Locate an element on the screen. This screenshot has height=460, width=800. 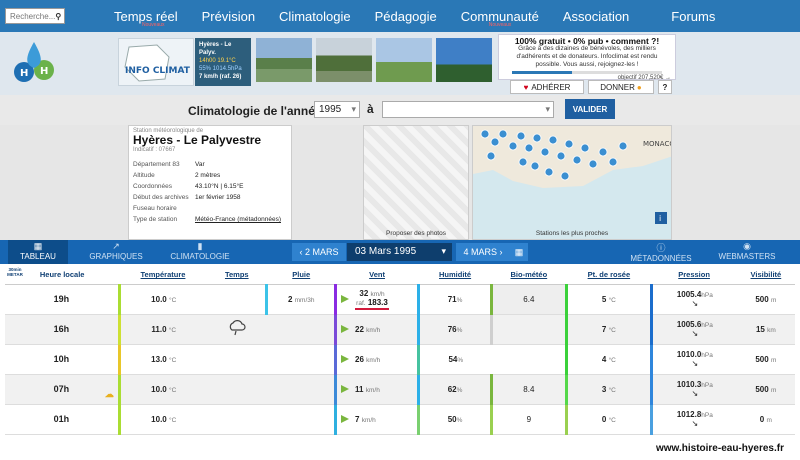
col-heure: 30min METAR Heure locale is located at coordinates (62, 275).